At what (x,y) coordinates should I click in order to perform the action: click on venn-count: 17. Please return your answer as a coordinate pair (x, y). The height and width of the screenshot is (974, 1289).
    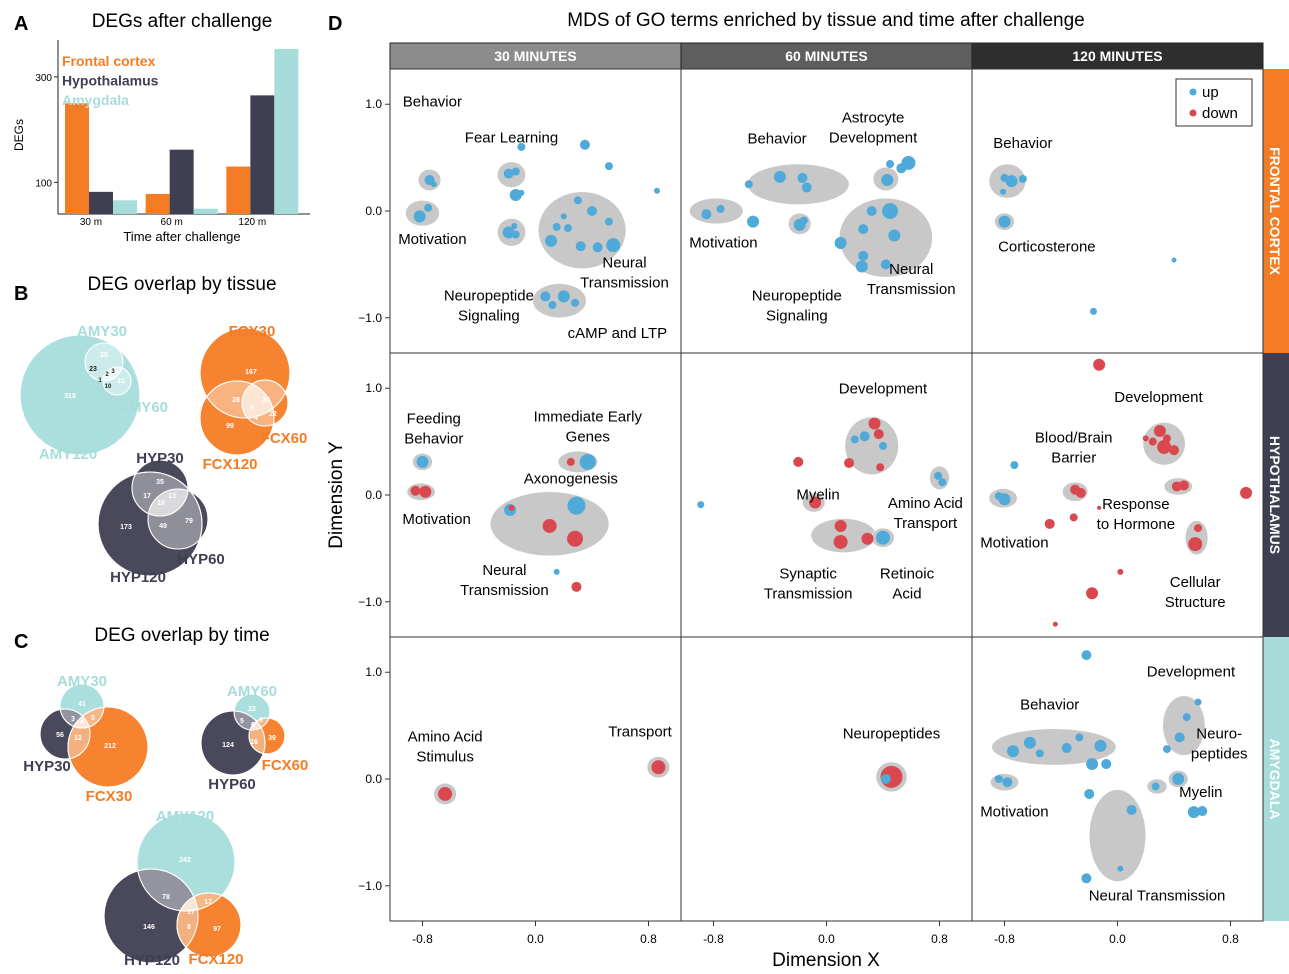
    Looking at the image, I should click on (191, 912).